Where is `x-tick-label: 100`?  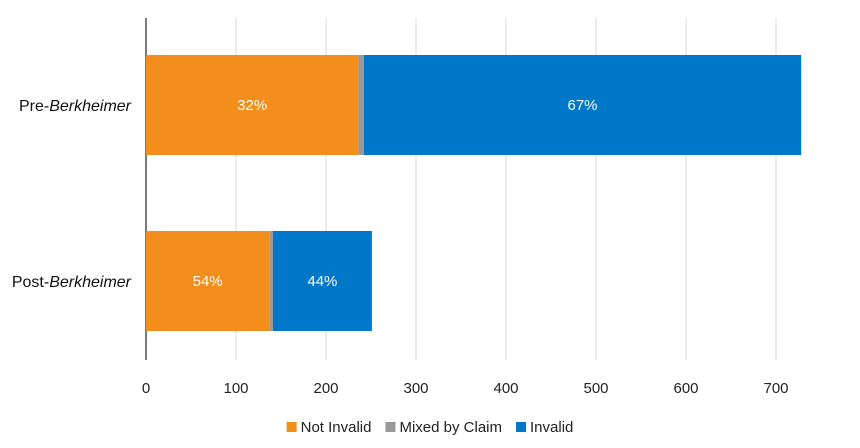
x-tick-label: 100 is located at coordinates (235, 388).